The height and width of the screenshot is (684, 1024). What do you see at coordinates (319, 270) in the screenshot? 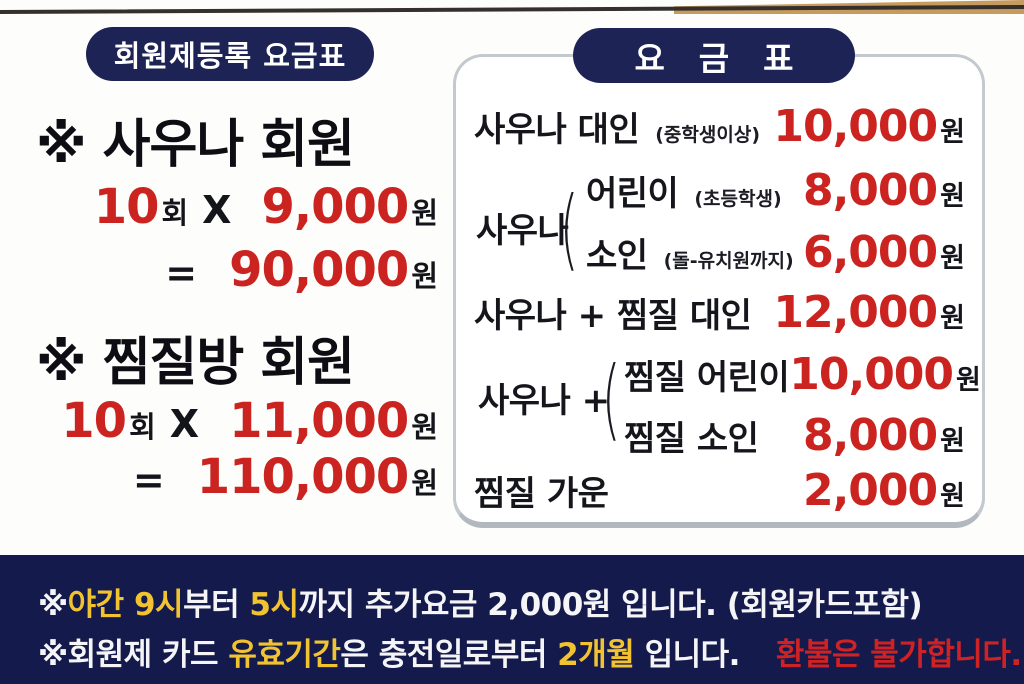
I see `total-price: 90,000` at bounding box center [319, 270].